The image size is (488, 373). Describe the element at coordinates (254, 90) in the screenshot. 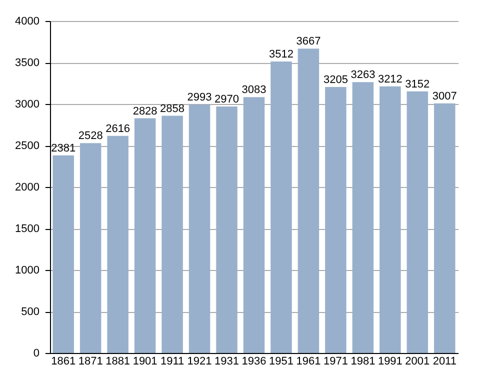

I see `data-label: 3083` at that location.